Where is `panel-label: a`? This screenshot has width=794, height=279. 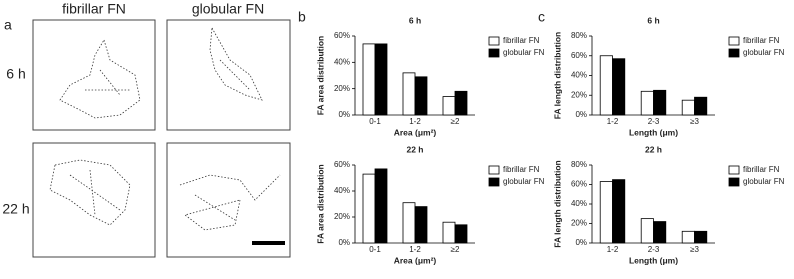
panel-label: a is located at coordinates (8, 25).